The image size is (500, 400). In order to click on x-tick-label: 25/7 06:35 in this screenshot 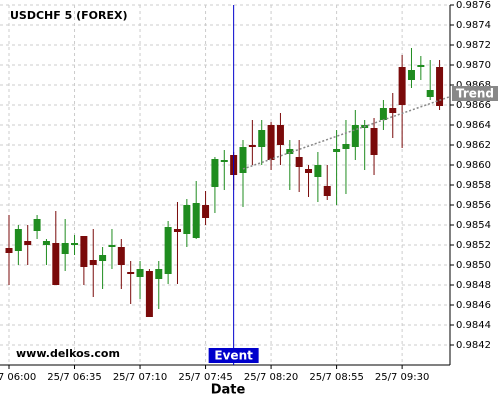, I will do `click(74, 377)`.